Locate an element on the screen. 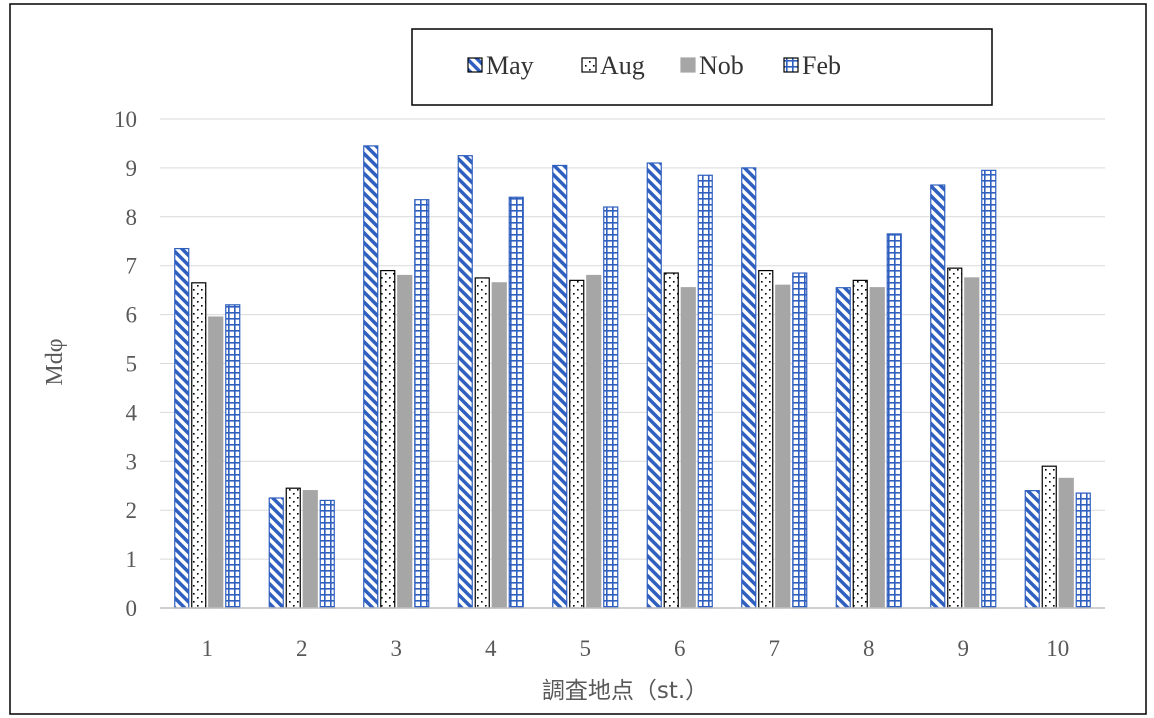  bar-nob-st4 is located at coordinates (499, 445).